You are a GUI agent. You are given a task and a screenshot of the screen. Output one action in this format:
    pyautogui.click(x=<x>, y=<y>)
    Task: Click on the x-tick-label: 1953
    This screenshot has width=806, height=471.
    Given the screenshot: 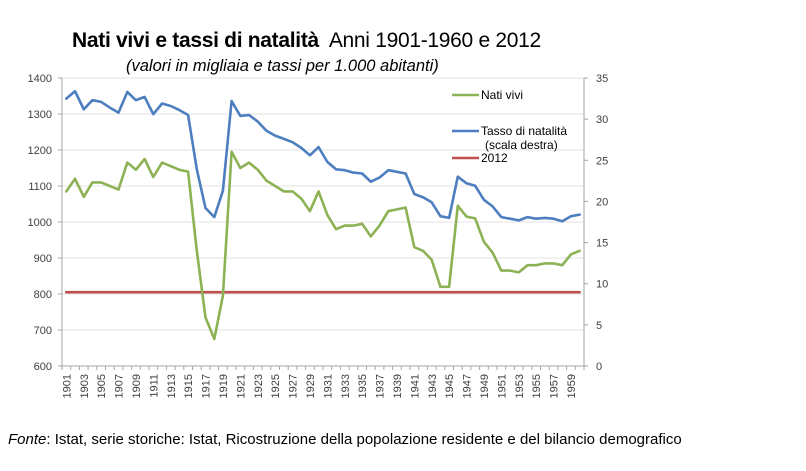 What is the action you would take?
    pyautogui.click(x=520, y=386)
    